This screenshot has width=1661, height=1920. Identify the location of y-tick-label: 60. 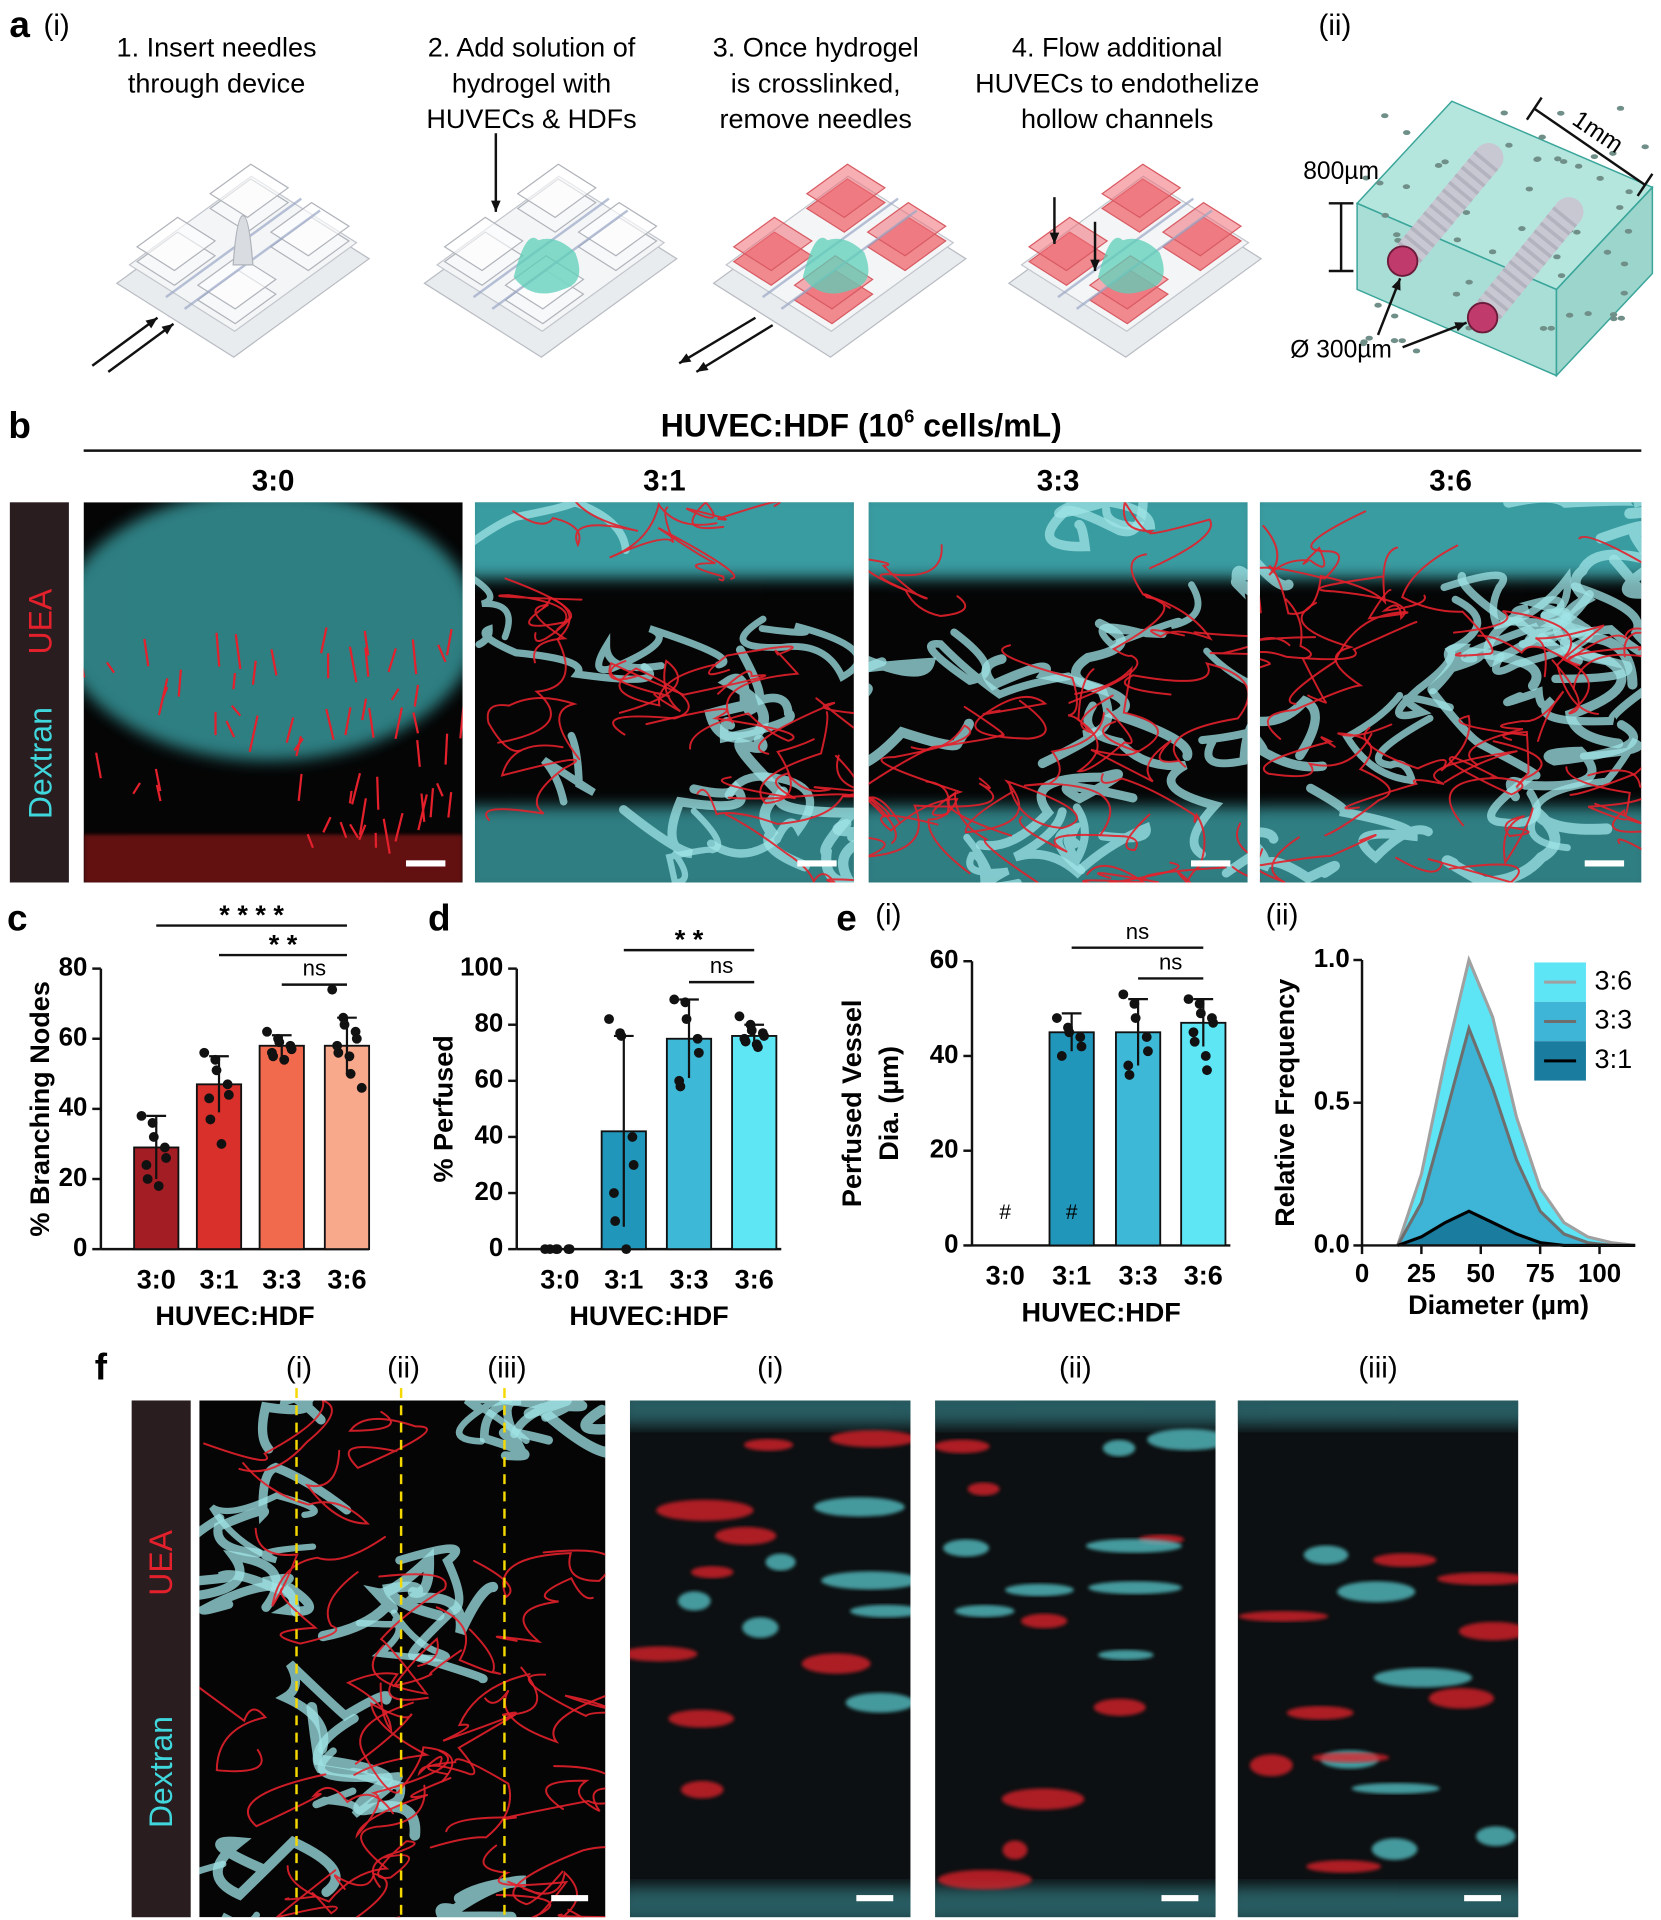
(73, 1038).